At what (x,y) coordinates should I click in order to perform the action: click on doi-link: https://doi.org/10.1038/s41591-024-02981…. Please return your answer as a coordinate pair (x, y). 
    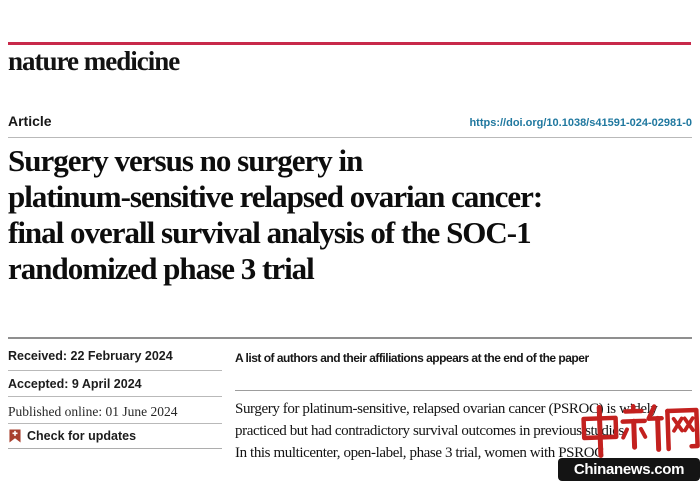
    Looking at the image, I should click on (580, 123).